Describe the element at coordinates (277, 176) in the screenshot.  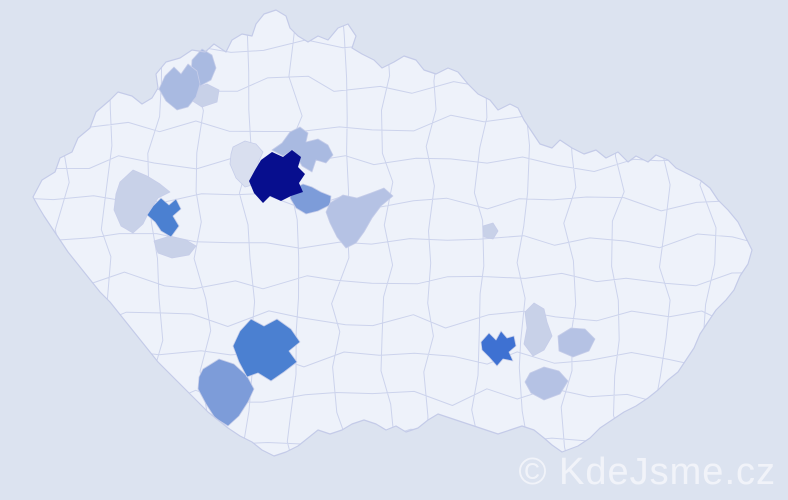
I see `district-capital-center` at that location.